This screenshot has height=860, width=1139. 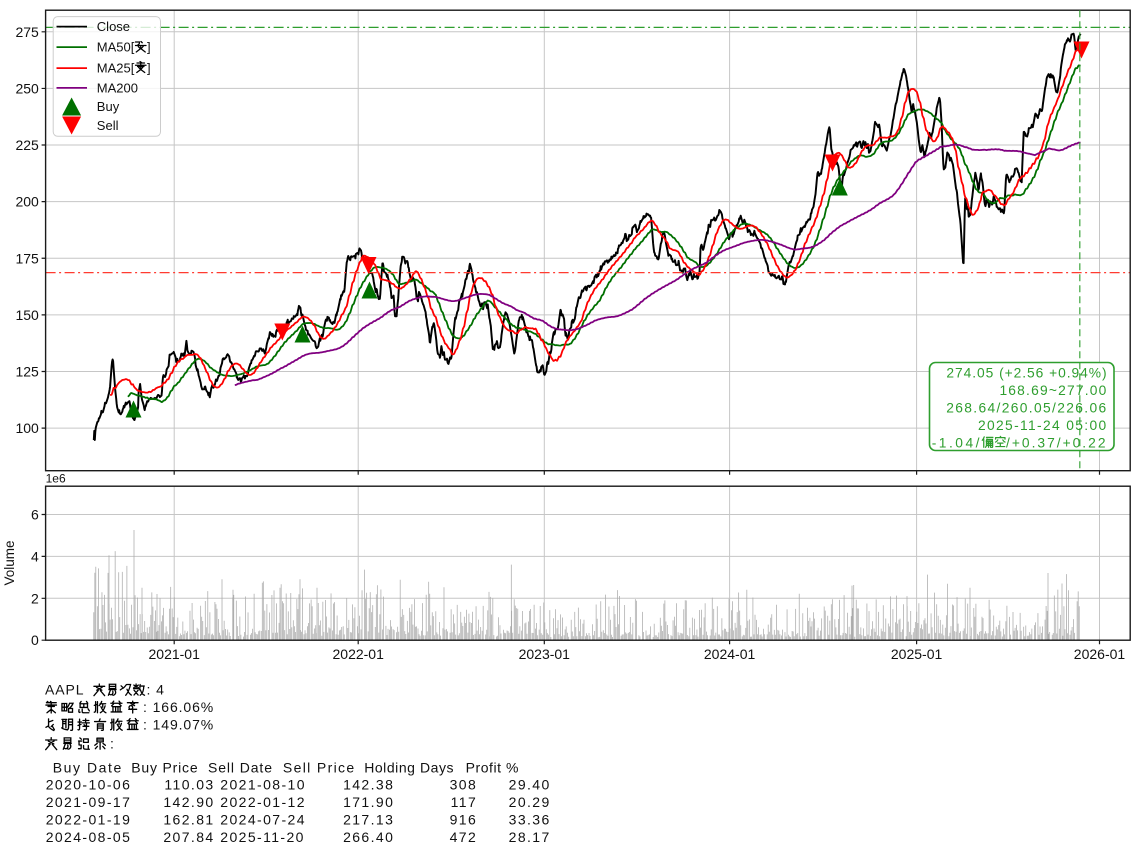 What do you see at coordinates (530, 802) in the screenshot?
I see `svg-text: 20.29` at bounding box center [530, 802].